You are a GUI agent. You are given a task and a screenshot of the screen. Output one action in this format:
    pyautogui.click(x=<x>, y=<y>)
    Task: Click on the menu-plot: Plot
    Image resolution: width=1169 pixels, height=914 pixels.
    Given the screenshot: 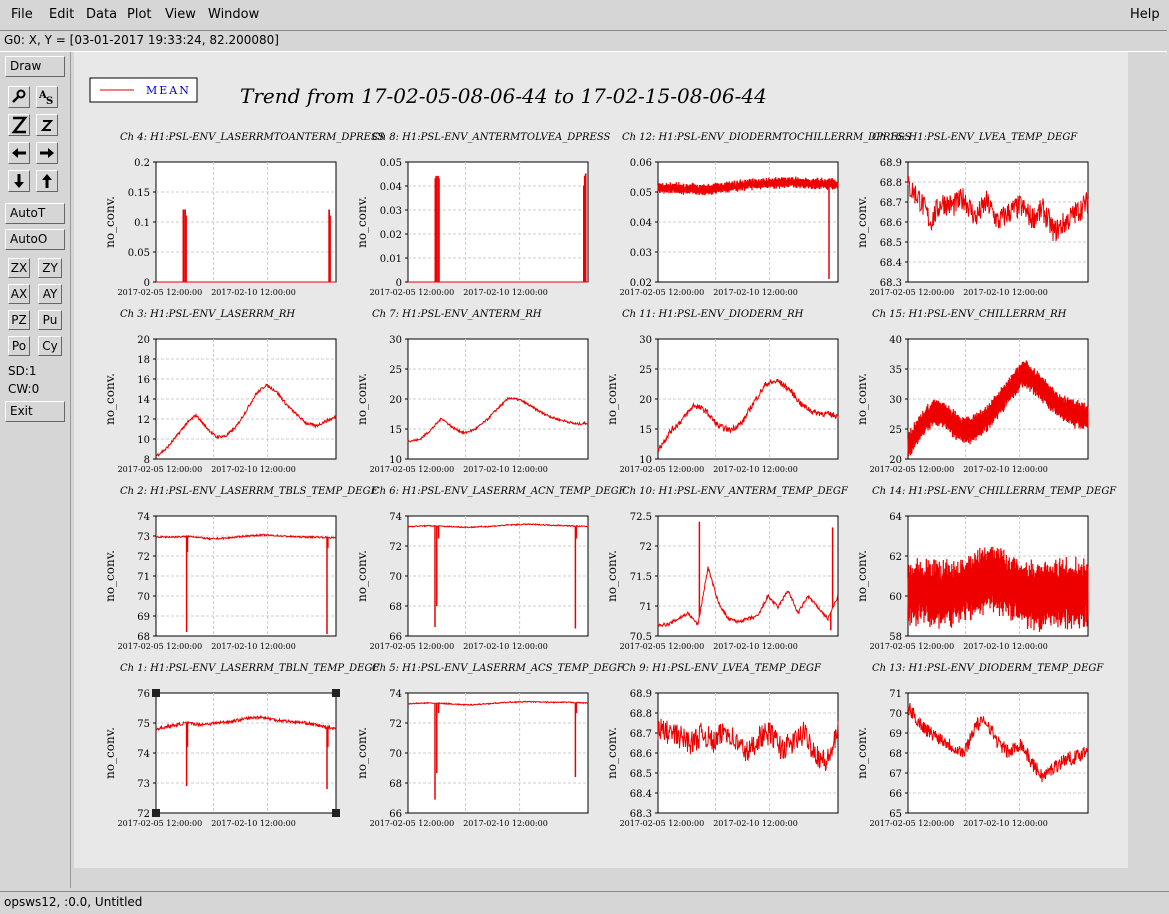 What is the action you would take?
    pyautogui.click(x=139, y=14)
    